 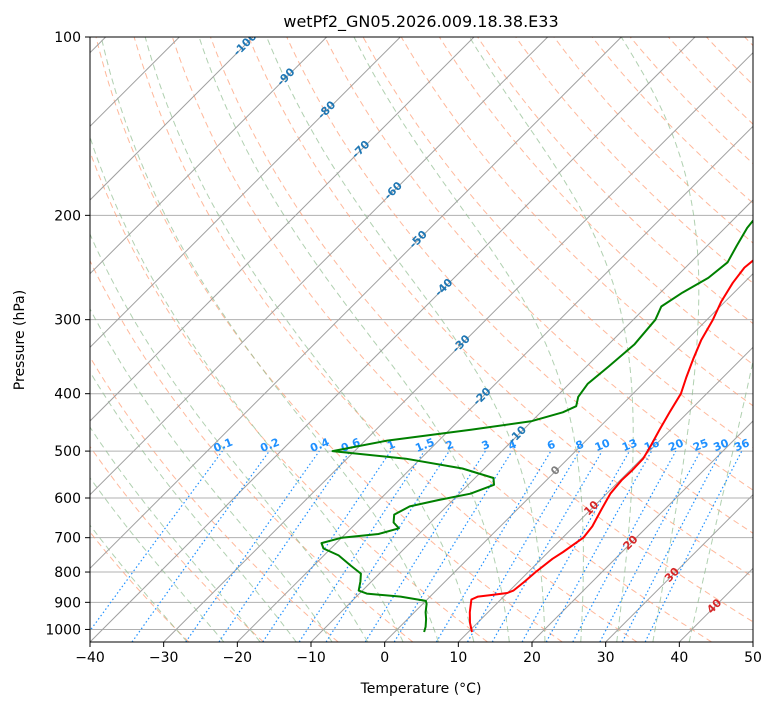 I want to click on y-axis-ticks: 100 200 300 400 500 600 700 800 900 1000, so click(x=67, y=334).